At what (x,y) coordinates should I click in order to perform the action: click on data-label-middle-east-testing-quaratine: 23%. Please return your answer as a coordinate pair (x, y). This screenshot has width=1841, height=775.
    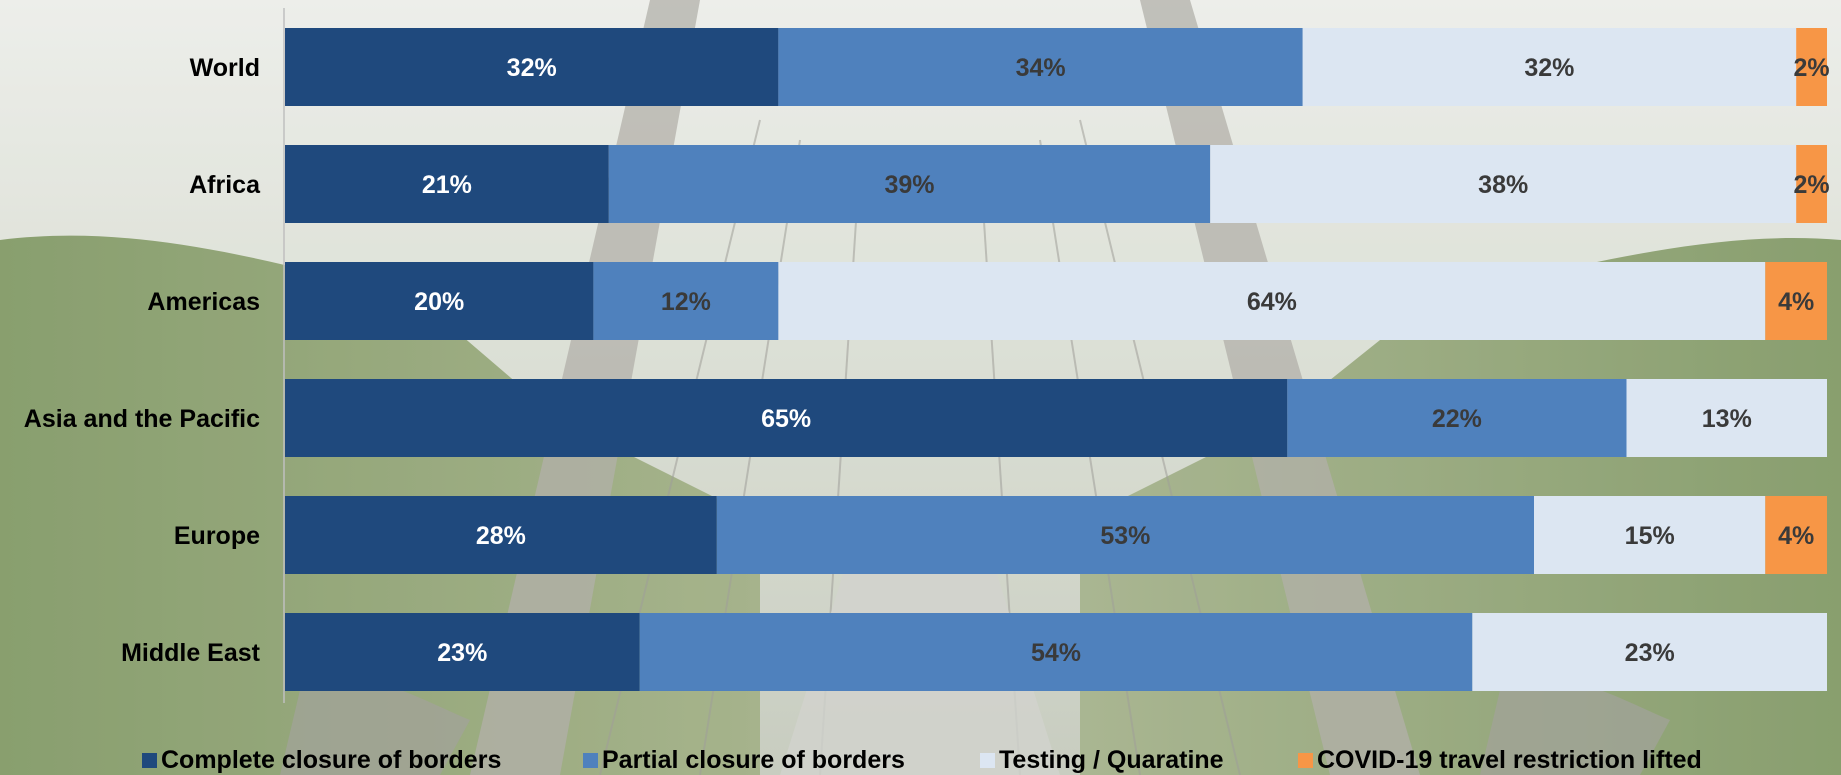
    Looking at the image, I should click on (1650, 653).